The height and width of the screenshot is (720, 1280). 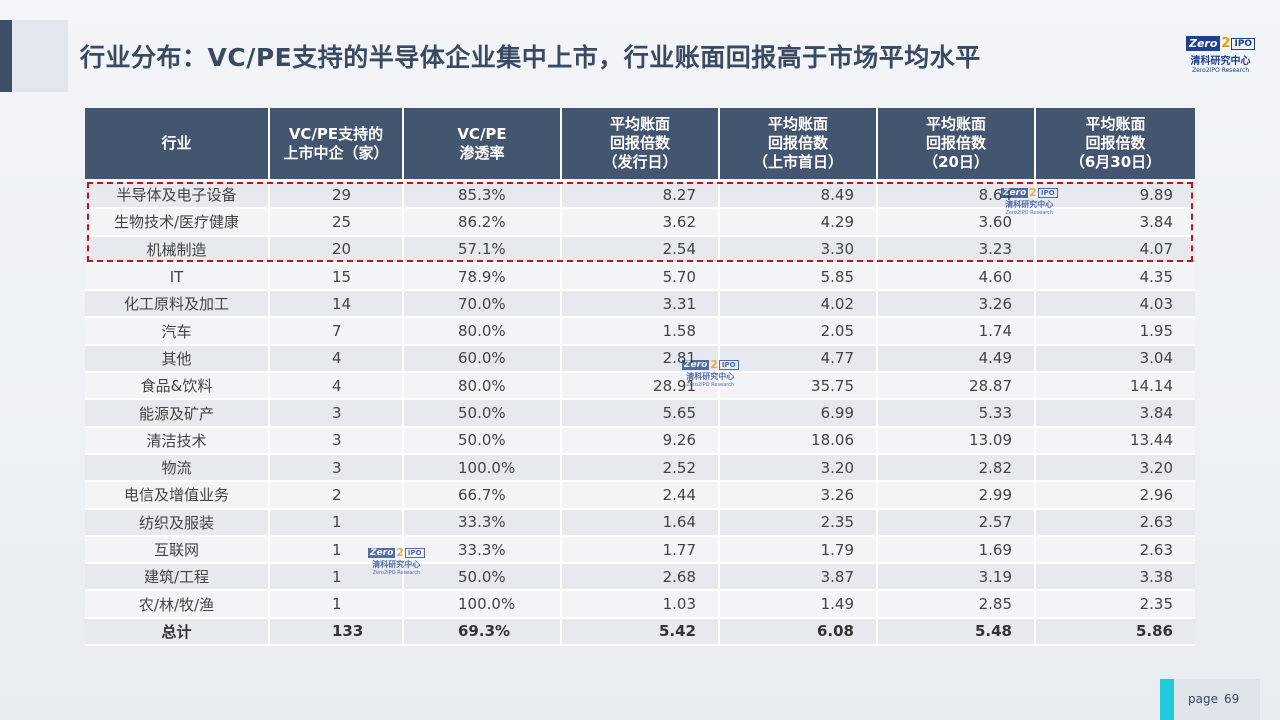 I want to click on table-row: 纺织及服装 1 33.3% 1.64 2.35 2.57 2.63, so click(x=640, y=522).